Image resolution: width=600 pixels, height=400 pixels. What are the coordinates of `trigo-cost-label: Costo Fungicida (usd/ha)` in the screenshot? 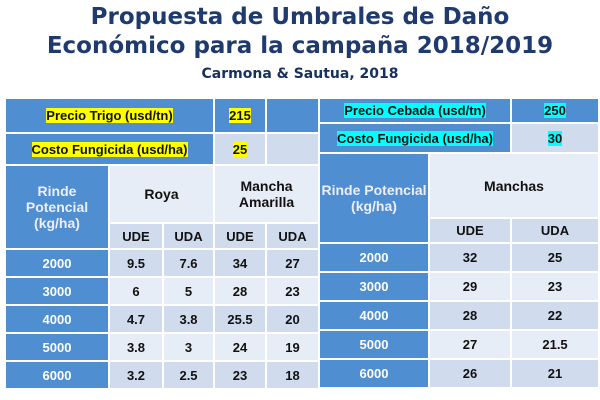 It's located at (109, 149).